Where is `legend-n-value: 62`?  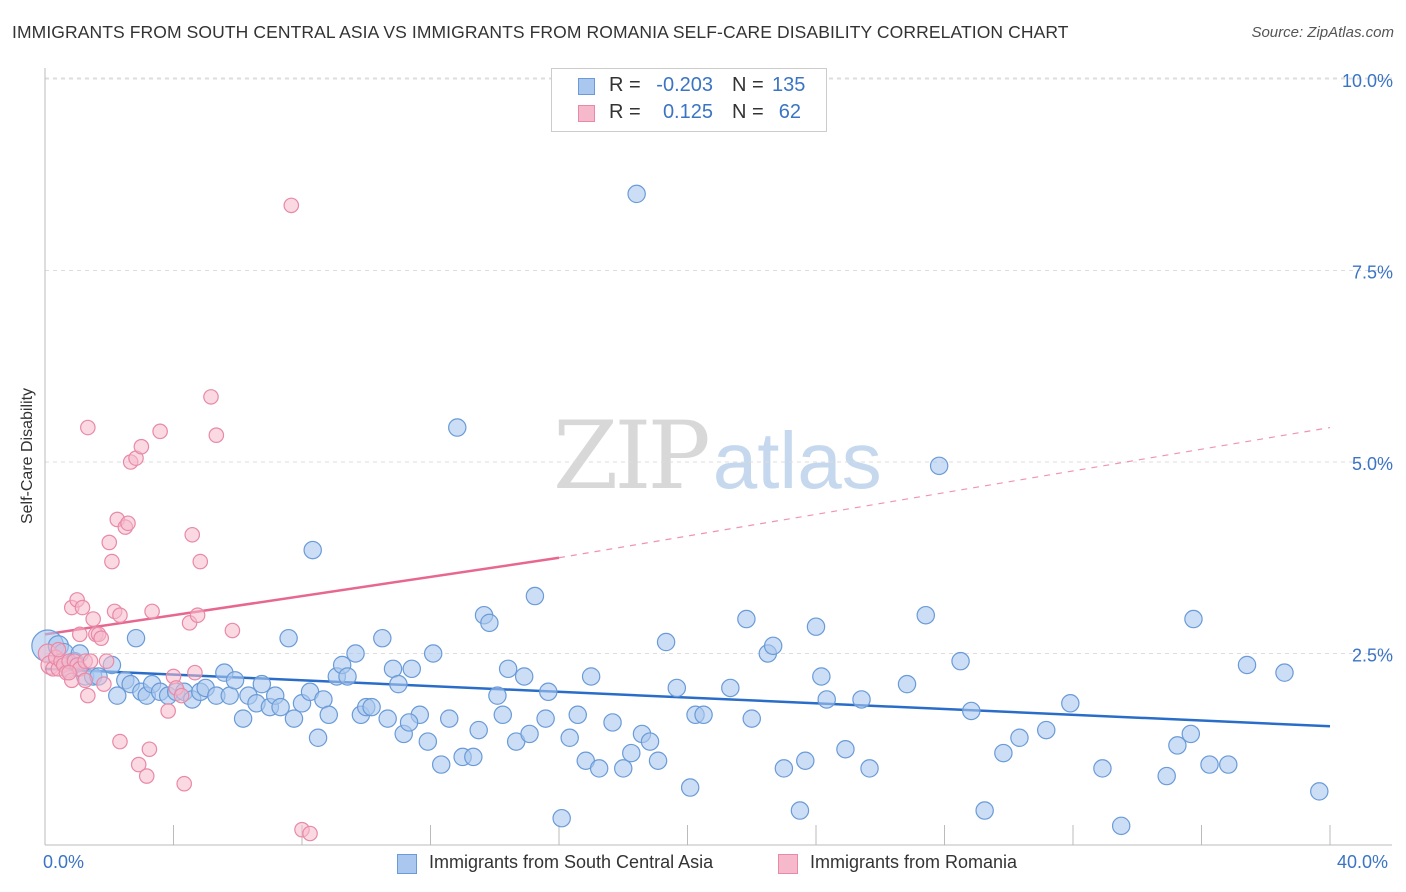 legend-n-value: 62 is located at coordinates (789, 112).